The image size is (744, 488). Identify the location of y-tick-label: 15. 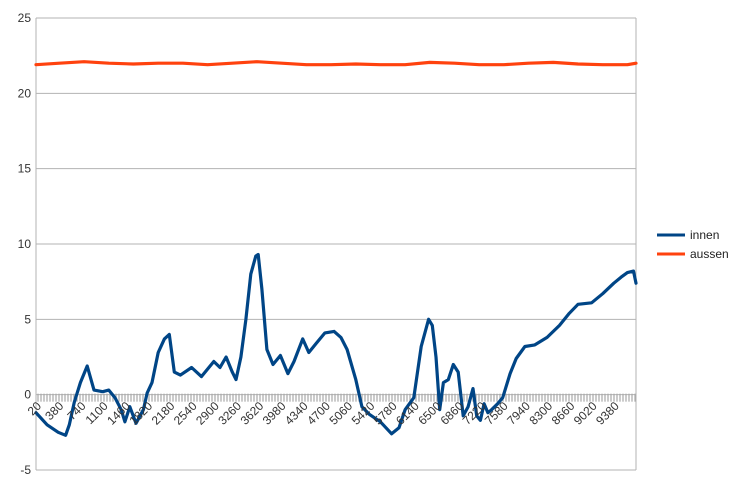
(25, 169).